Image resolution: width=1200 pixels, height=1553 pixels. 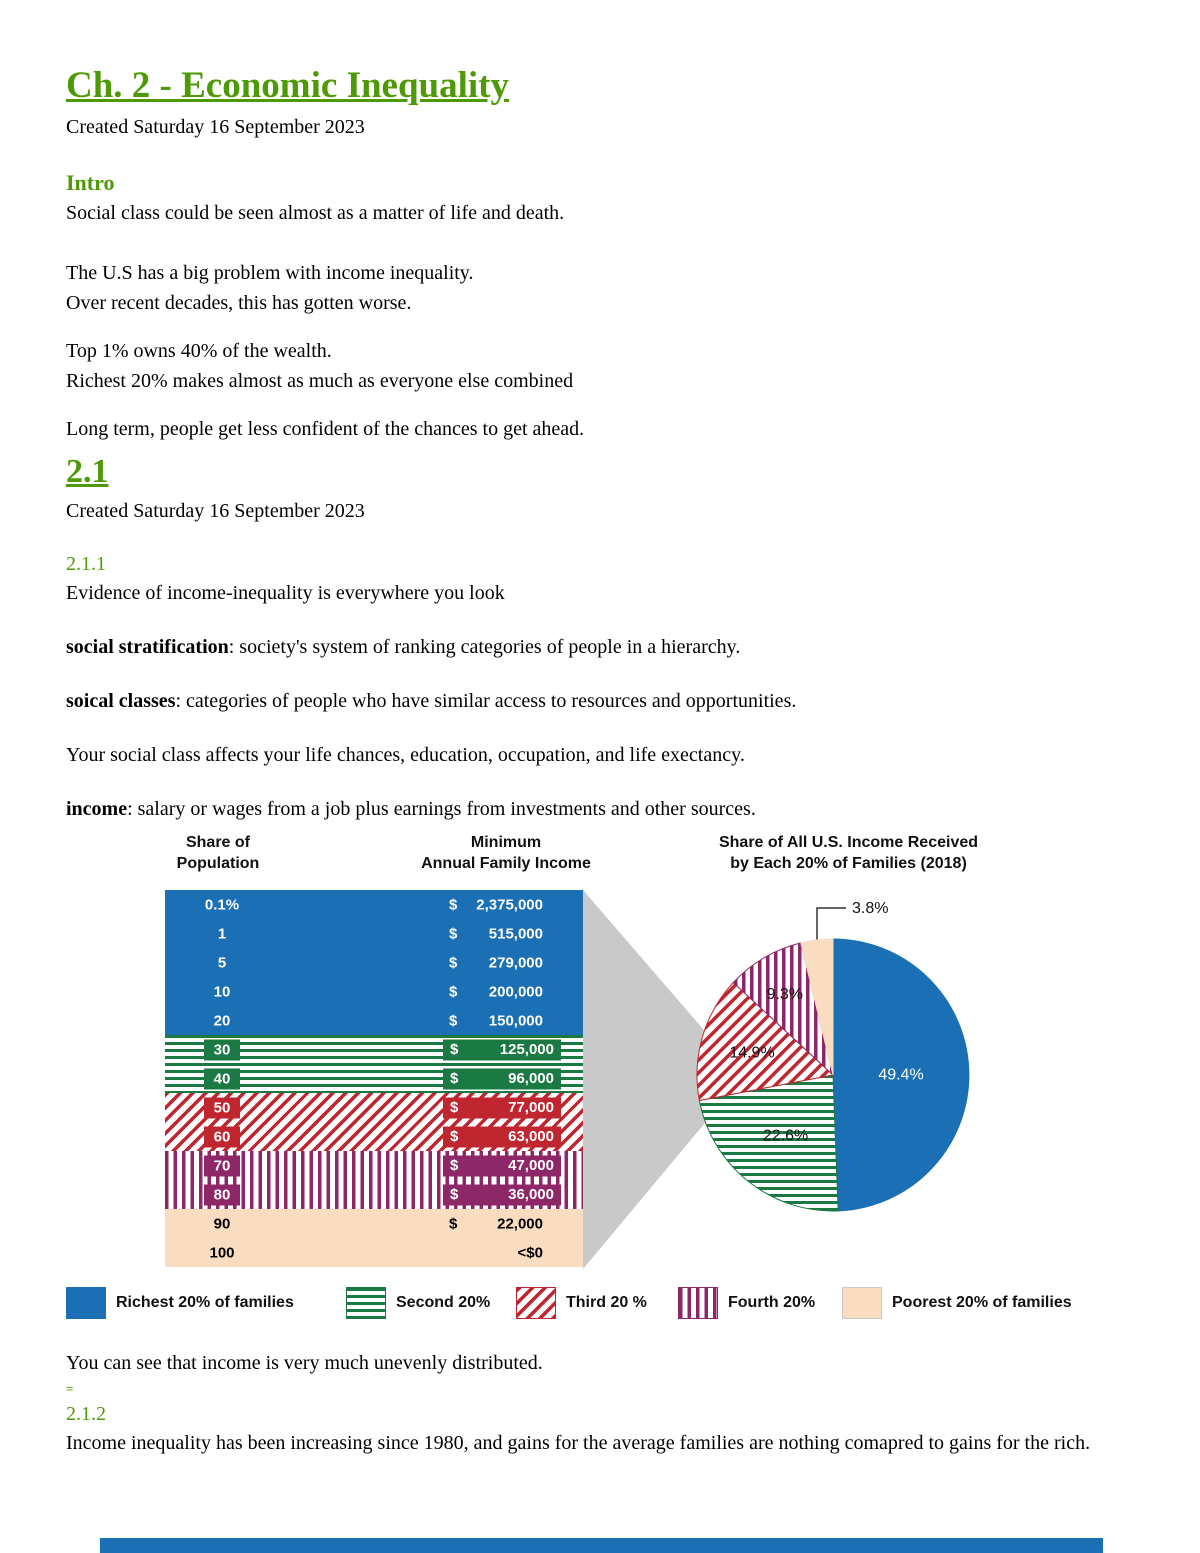 What do you see at coordinates (222, 962) in the screenshot?
I see `population-value: 5` at bounding box center [222, 962].